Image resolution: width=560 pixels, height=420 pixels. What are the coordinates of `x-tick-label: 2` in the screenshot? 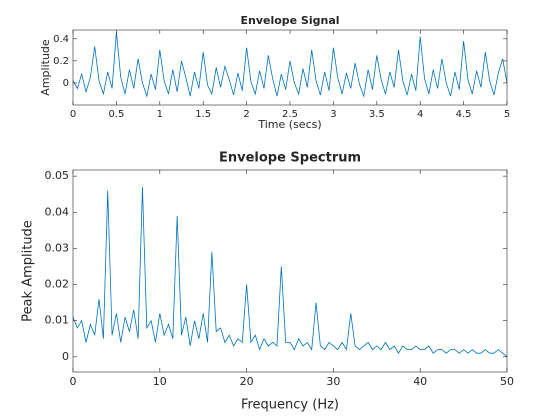 It's located at (246, 114).